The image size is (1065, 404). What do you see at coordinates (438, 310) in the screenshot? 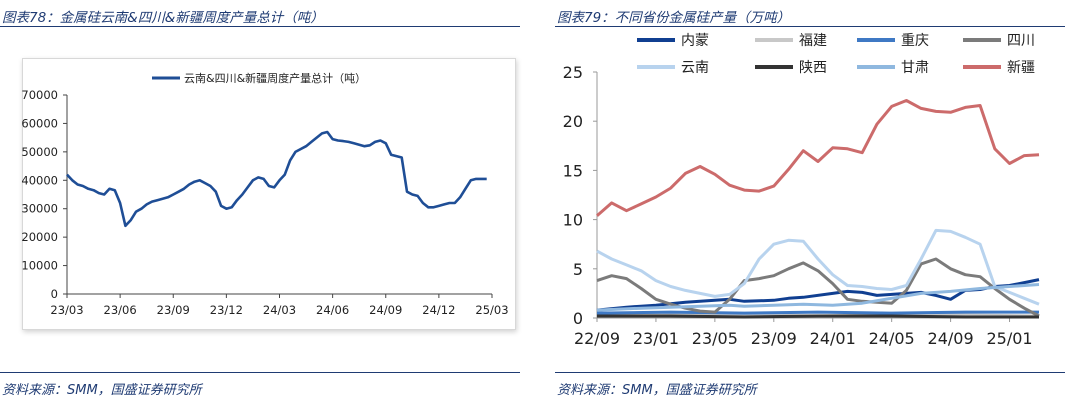
I see `x-tick-label-24-12: 24/12` at bounding box center [438, 310].